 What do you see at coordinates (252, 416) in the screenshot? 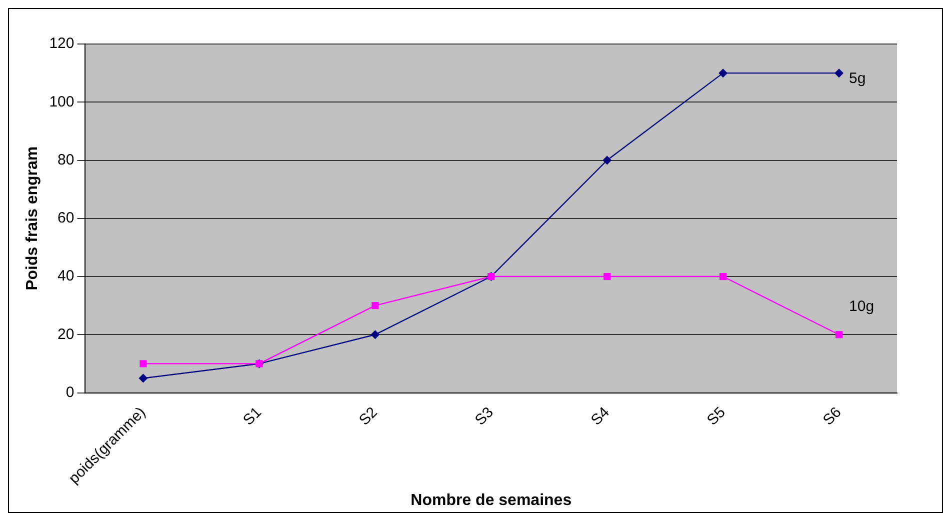
I see `x-tick-label: S1` at bounding box center [252, 416].